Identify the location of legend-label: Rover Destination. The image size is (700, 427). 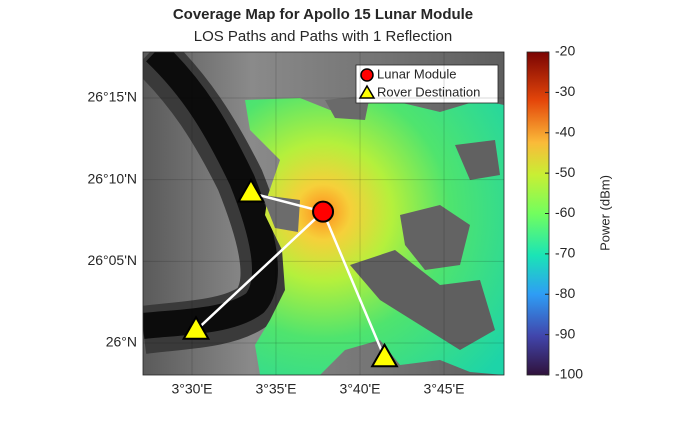
(428, 91).